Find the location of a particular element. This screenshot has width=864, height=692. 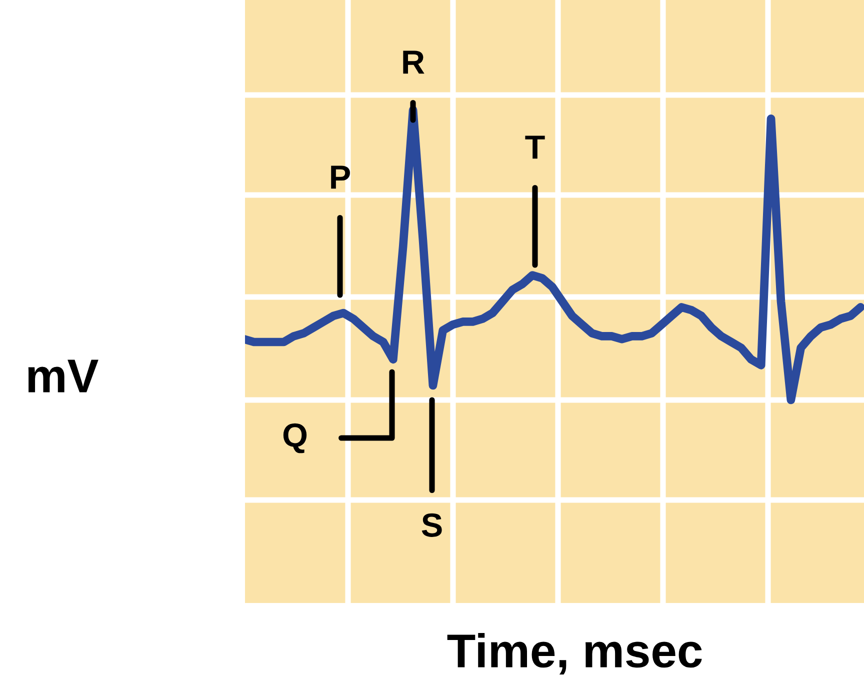

annotation: P is located at coordinates (340, 177).